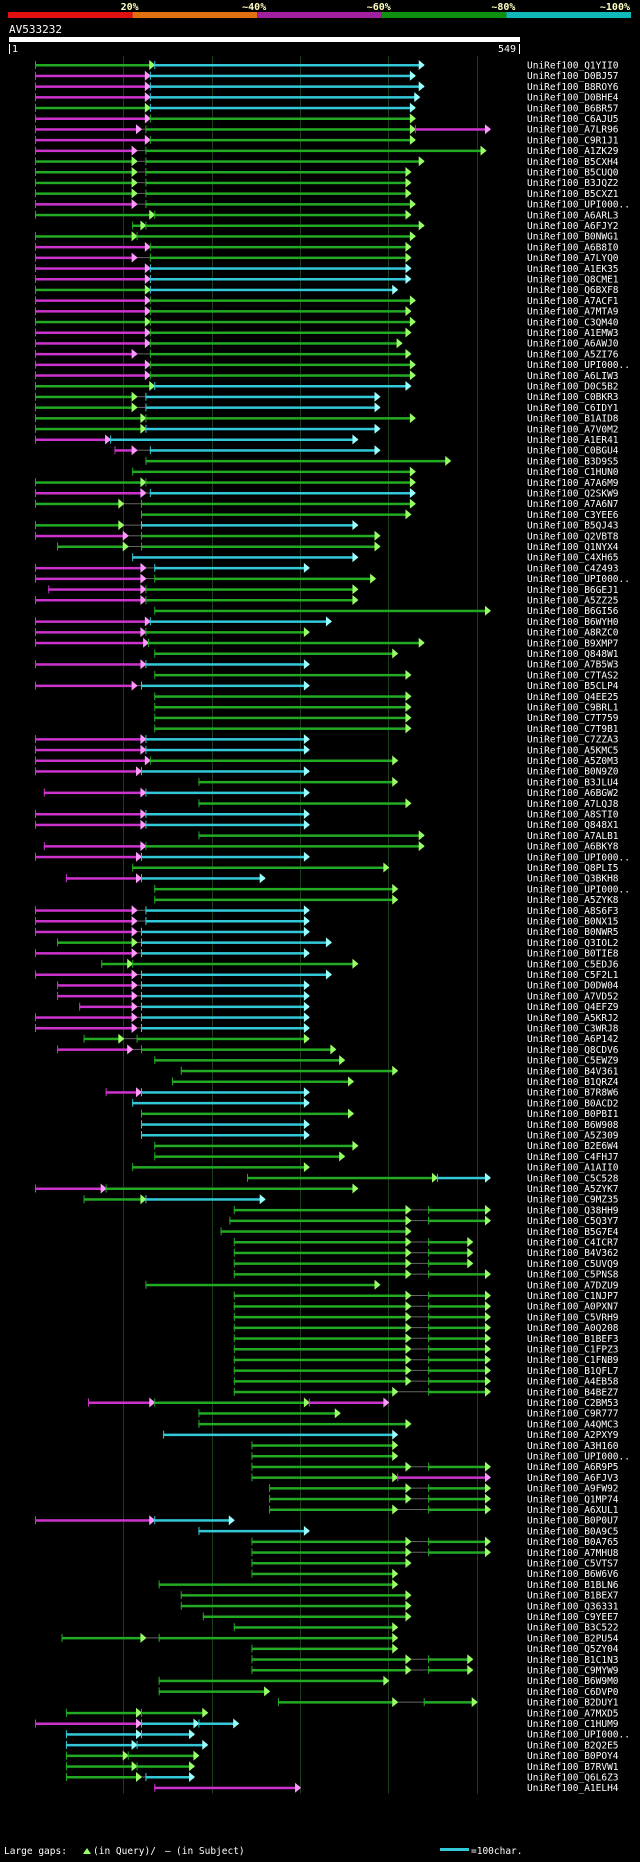 The image size is (640, 1862). What do you see at coordinates (573, 269) in the screenshot?
I see `hit-label: UniRef100_A1EK35` at bounding box center [573, 269].